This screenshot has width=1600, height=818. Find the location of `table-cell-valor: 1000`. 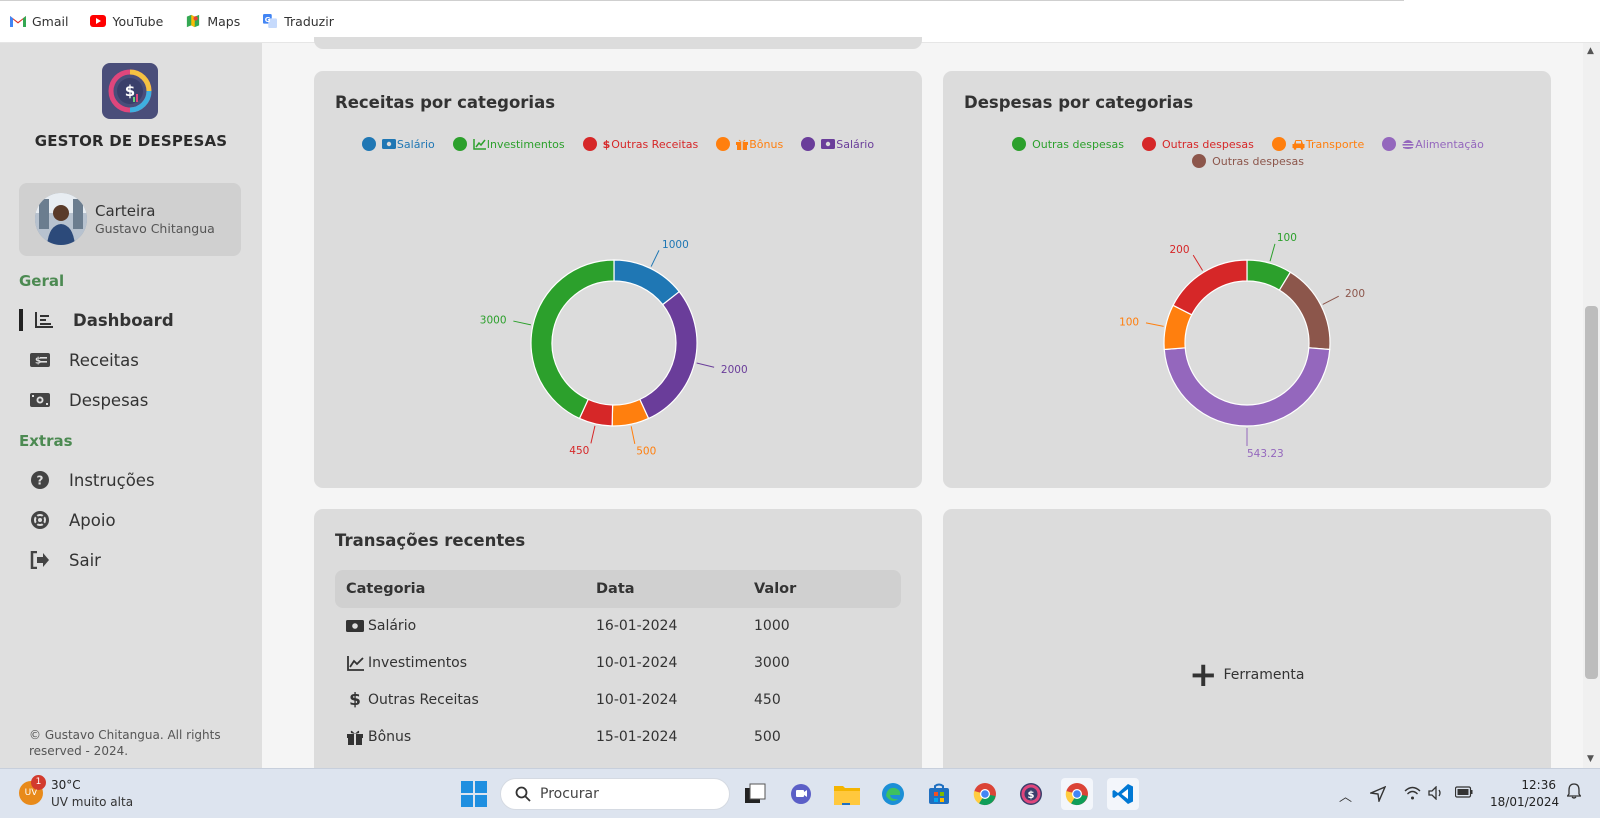

table-cell-valor: 1000 is located at coordinates (772, 626).